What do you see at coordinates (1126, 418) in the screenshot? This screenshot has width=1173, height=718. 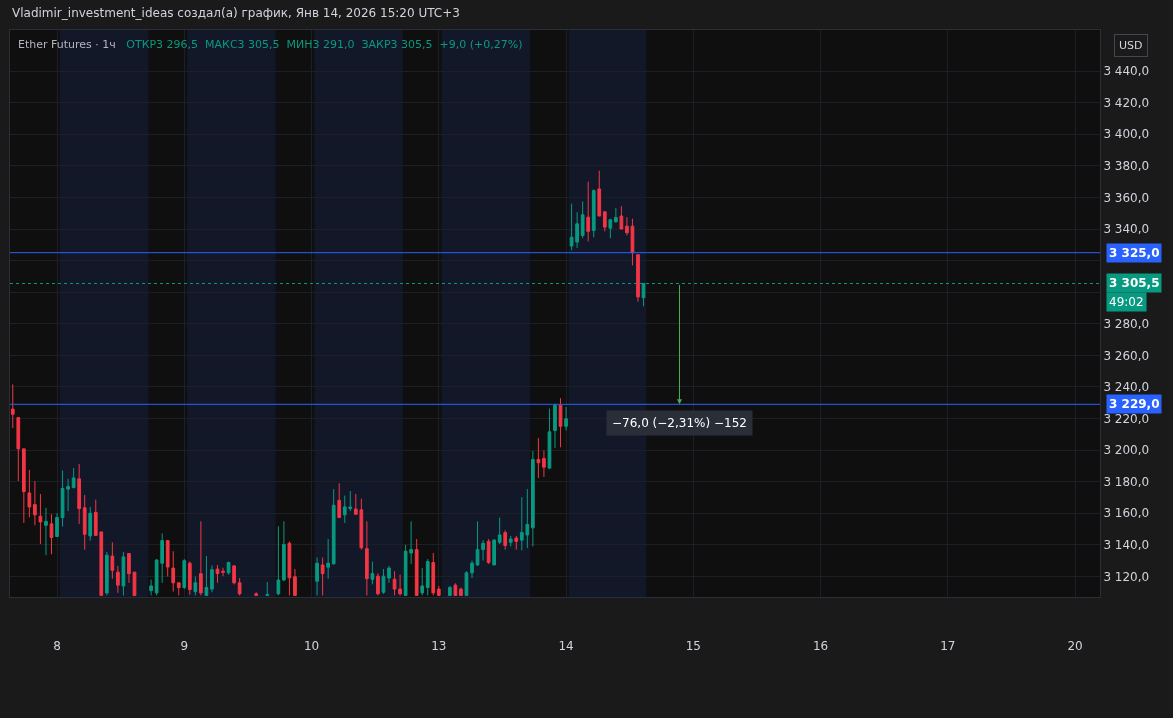 I see `y-tick-label: 3 220,0` at bounding box center [1126, 418].